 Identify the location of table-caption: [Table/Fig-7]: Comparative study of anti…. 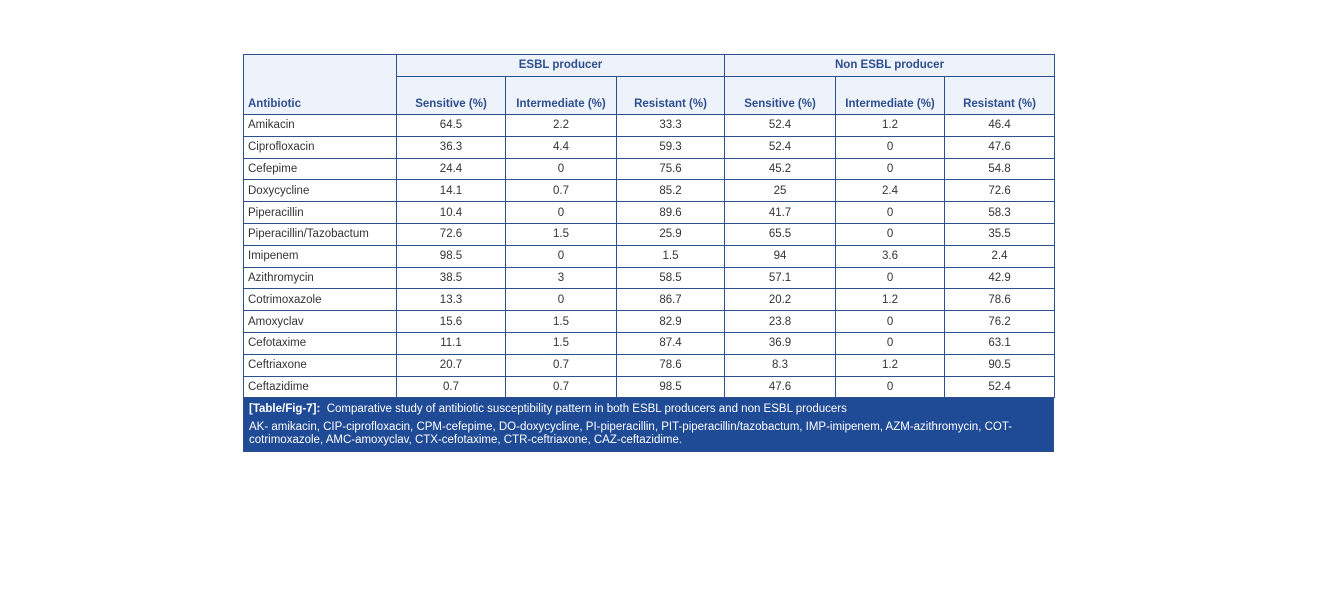
(648, 425).